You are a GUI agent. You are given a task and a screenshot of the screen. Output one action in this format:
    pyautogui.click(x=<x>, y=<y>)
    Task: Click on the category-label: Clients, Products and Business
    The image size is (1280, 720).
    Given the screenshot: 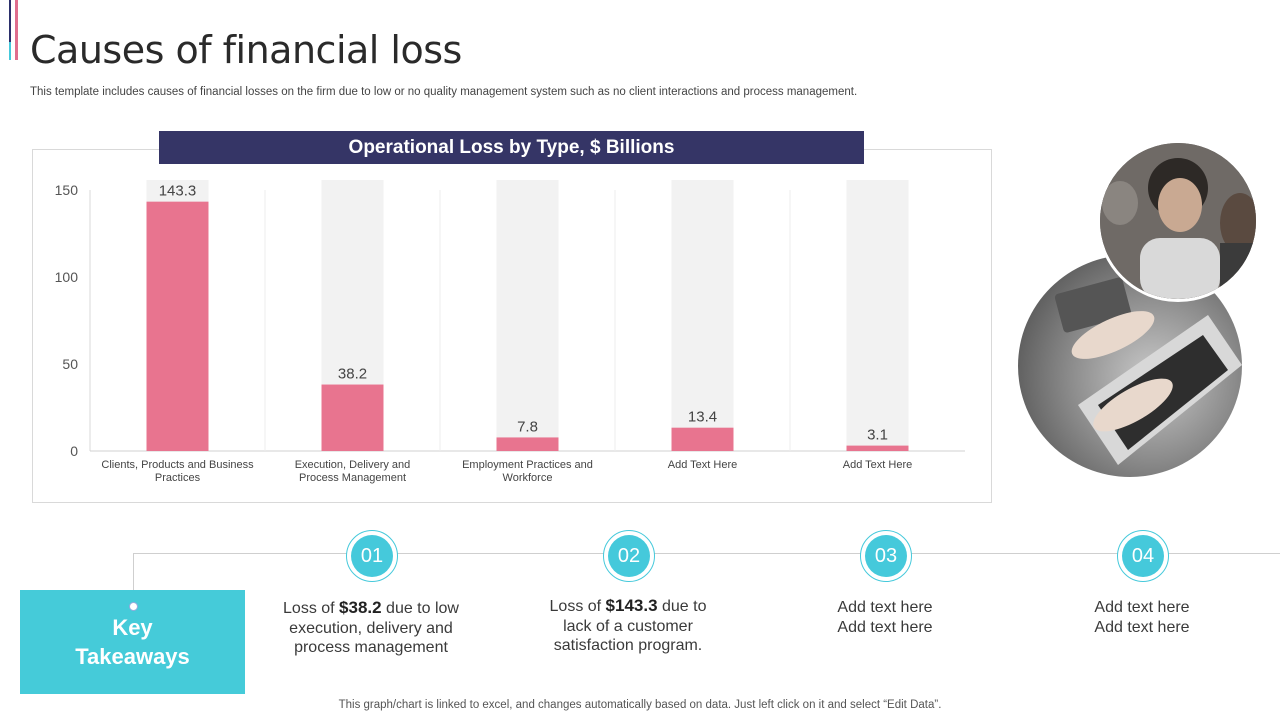 What is the action you would take?
    pyautogui.click(x=177, y=465)
    